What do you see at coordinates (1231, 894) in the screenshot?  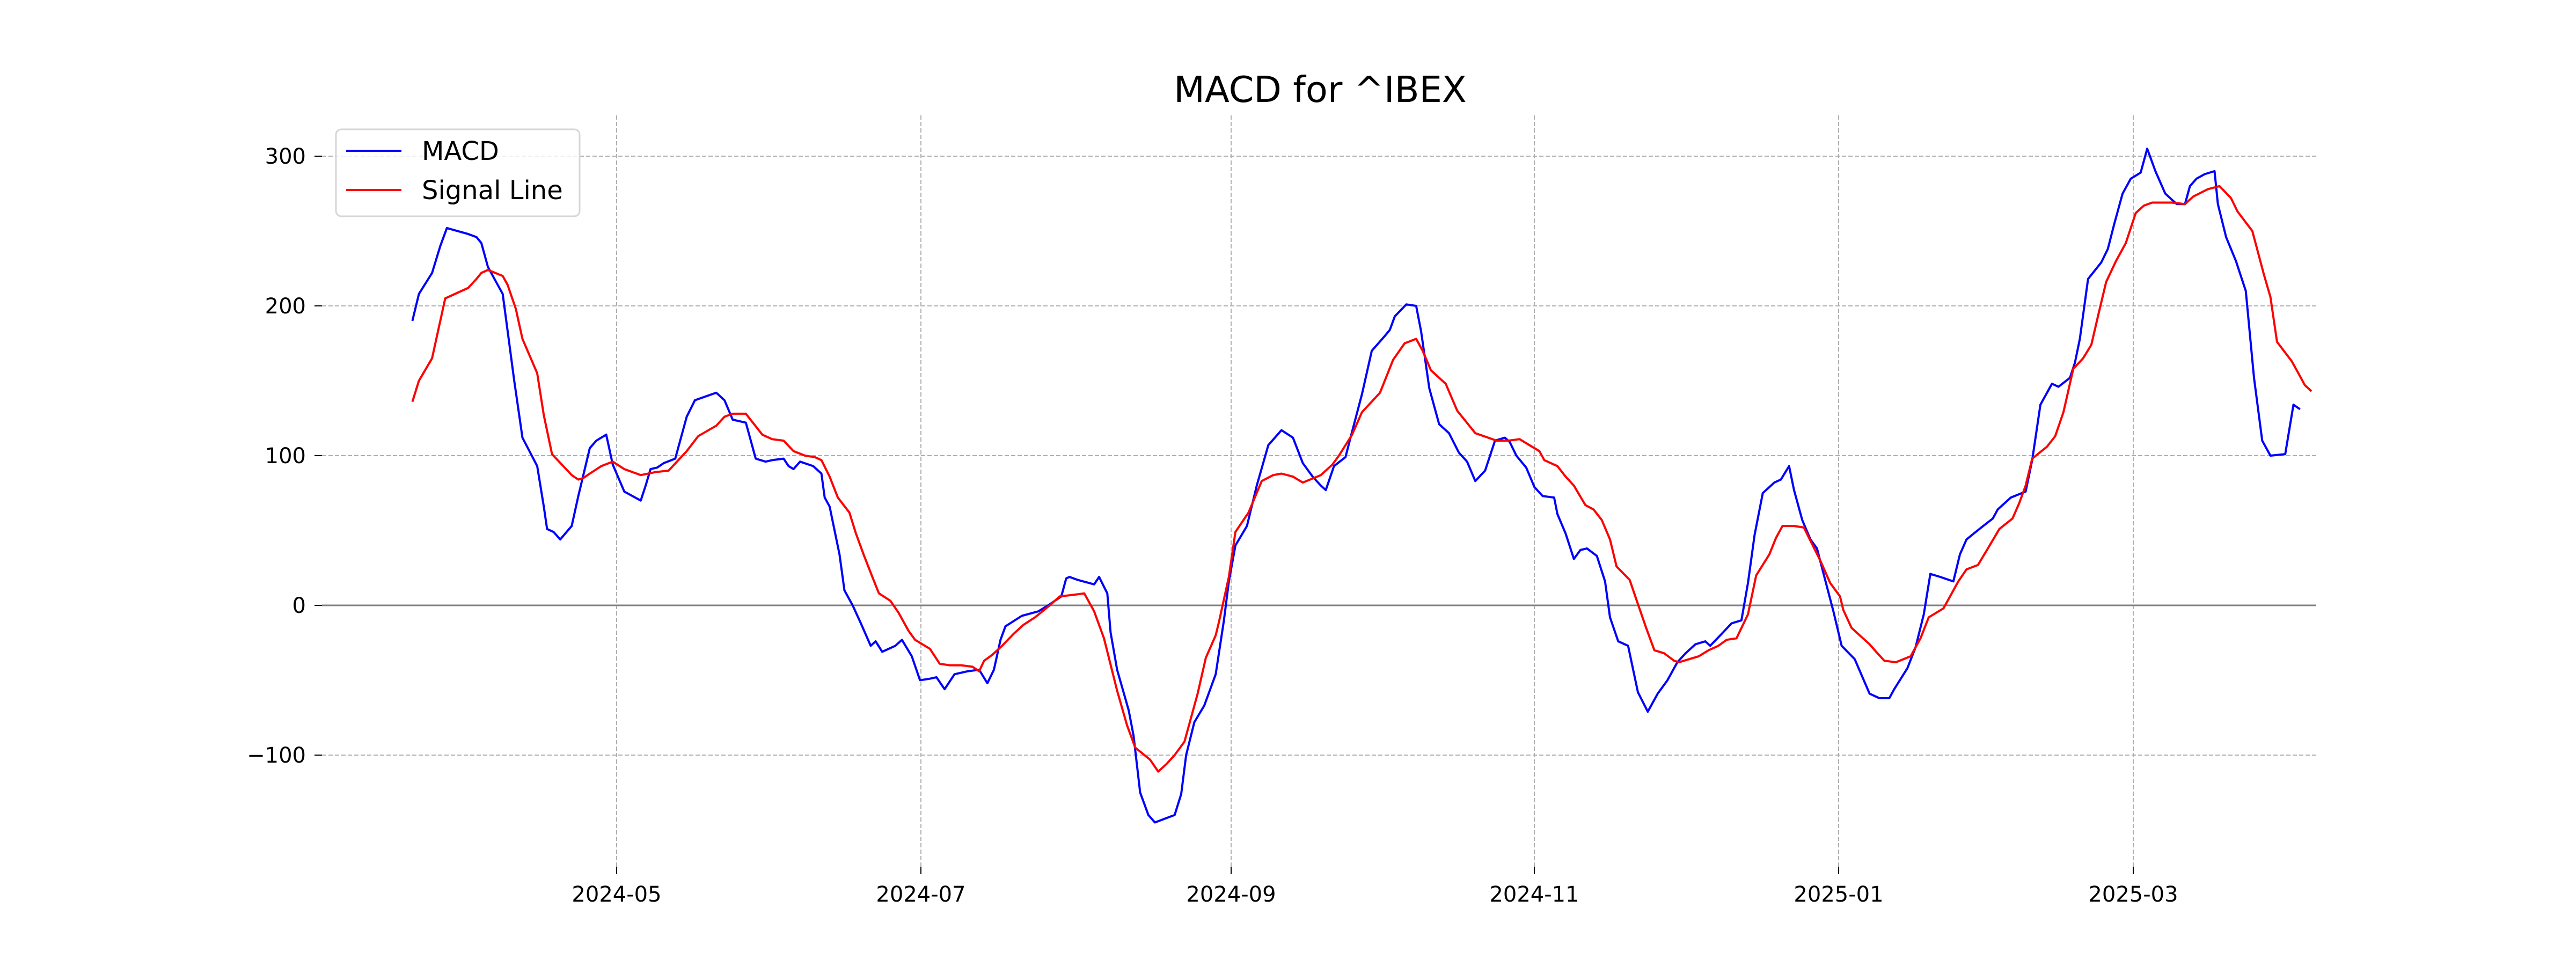 I see `x-tick-label: 2024-09` at bounding box center [1231, 894].